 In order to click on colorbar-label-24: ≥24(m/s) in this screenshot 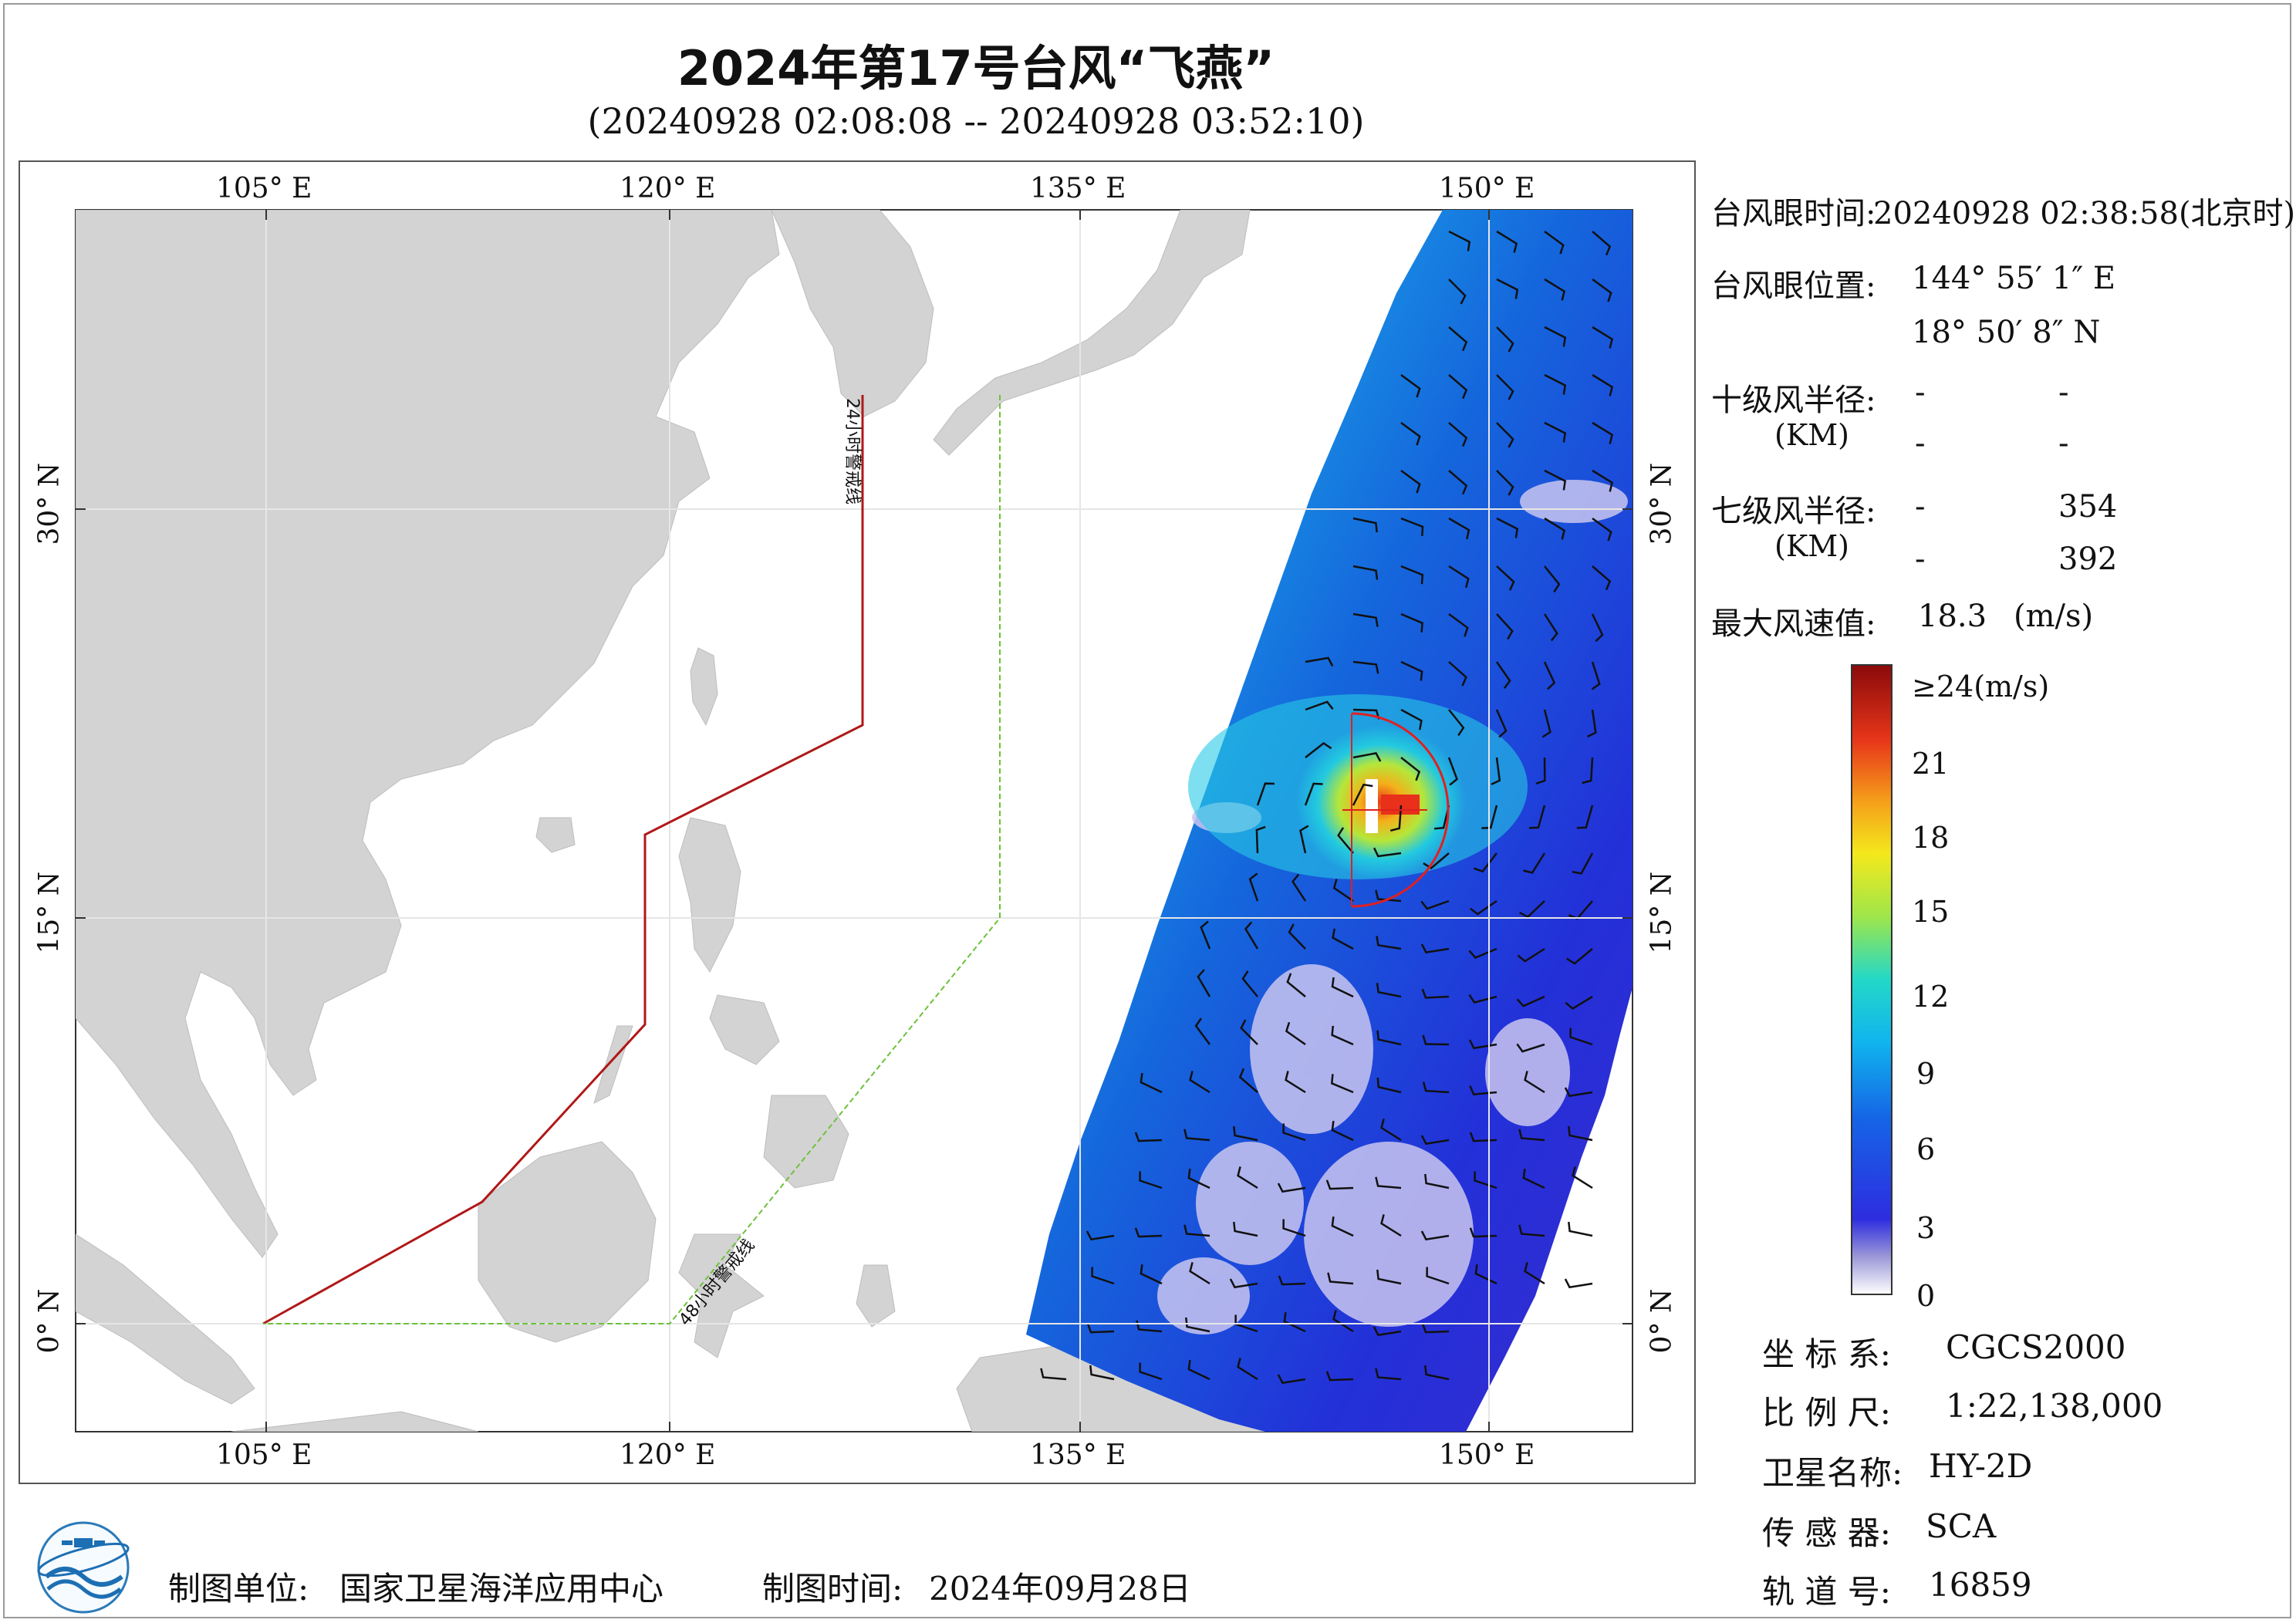, I will do `click(1981, 687)`.